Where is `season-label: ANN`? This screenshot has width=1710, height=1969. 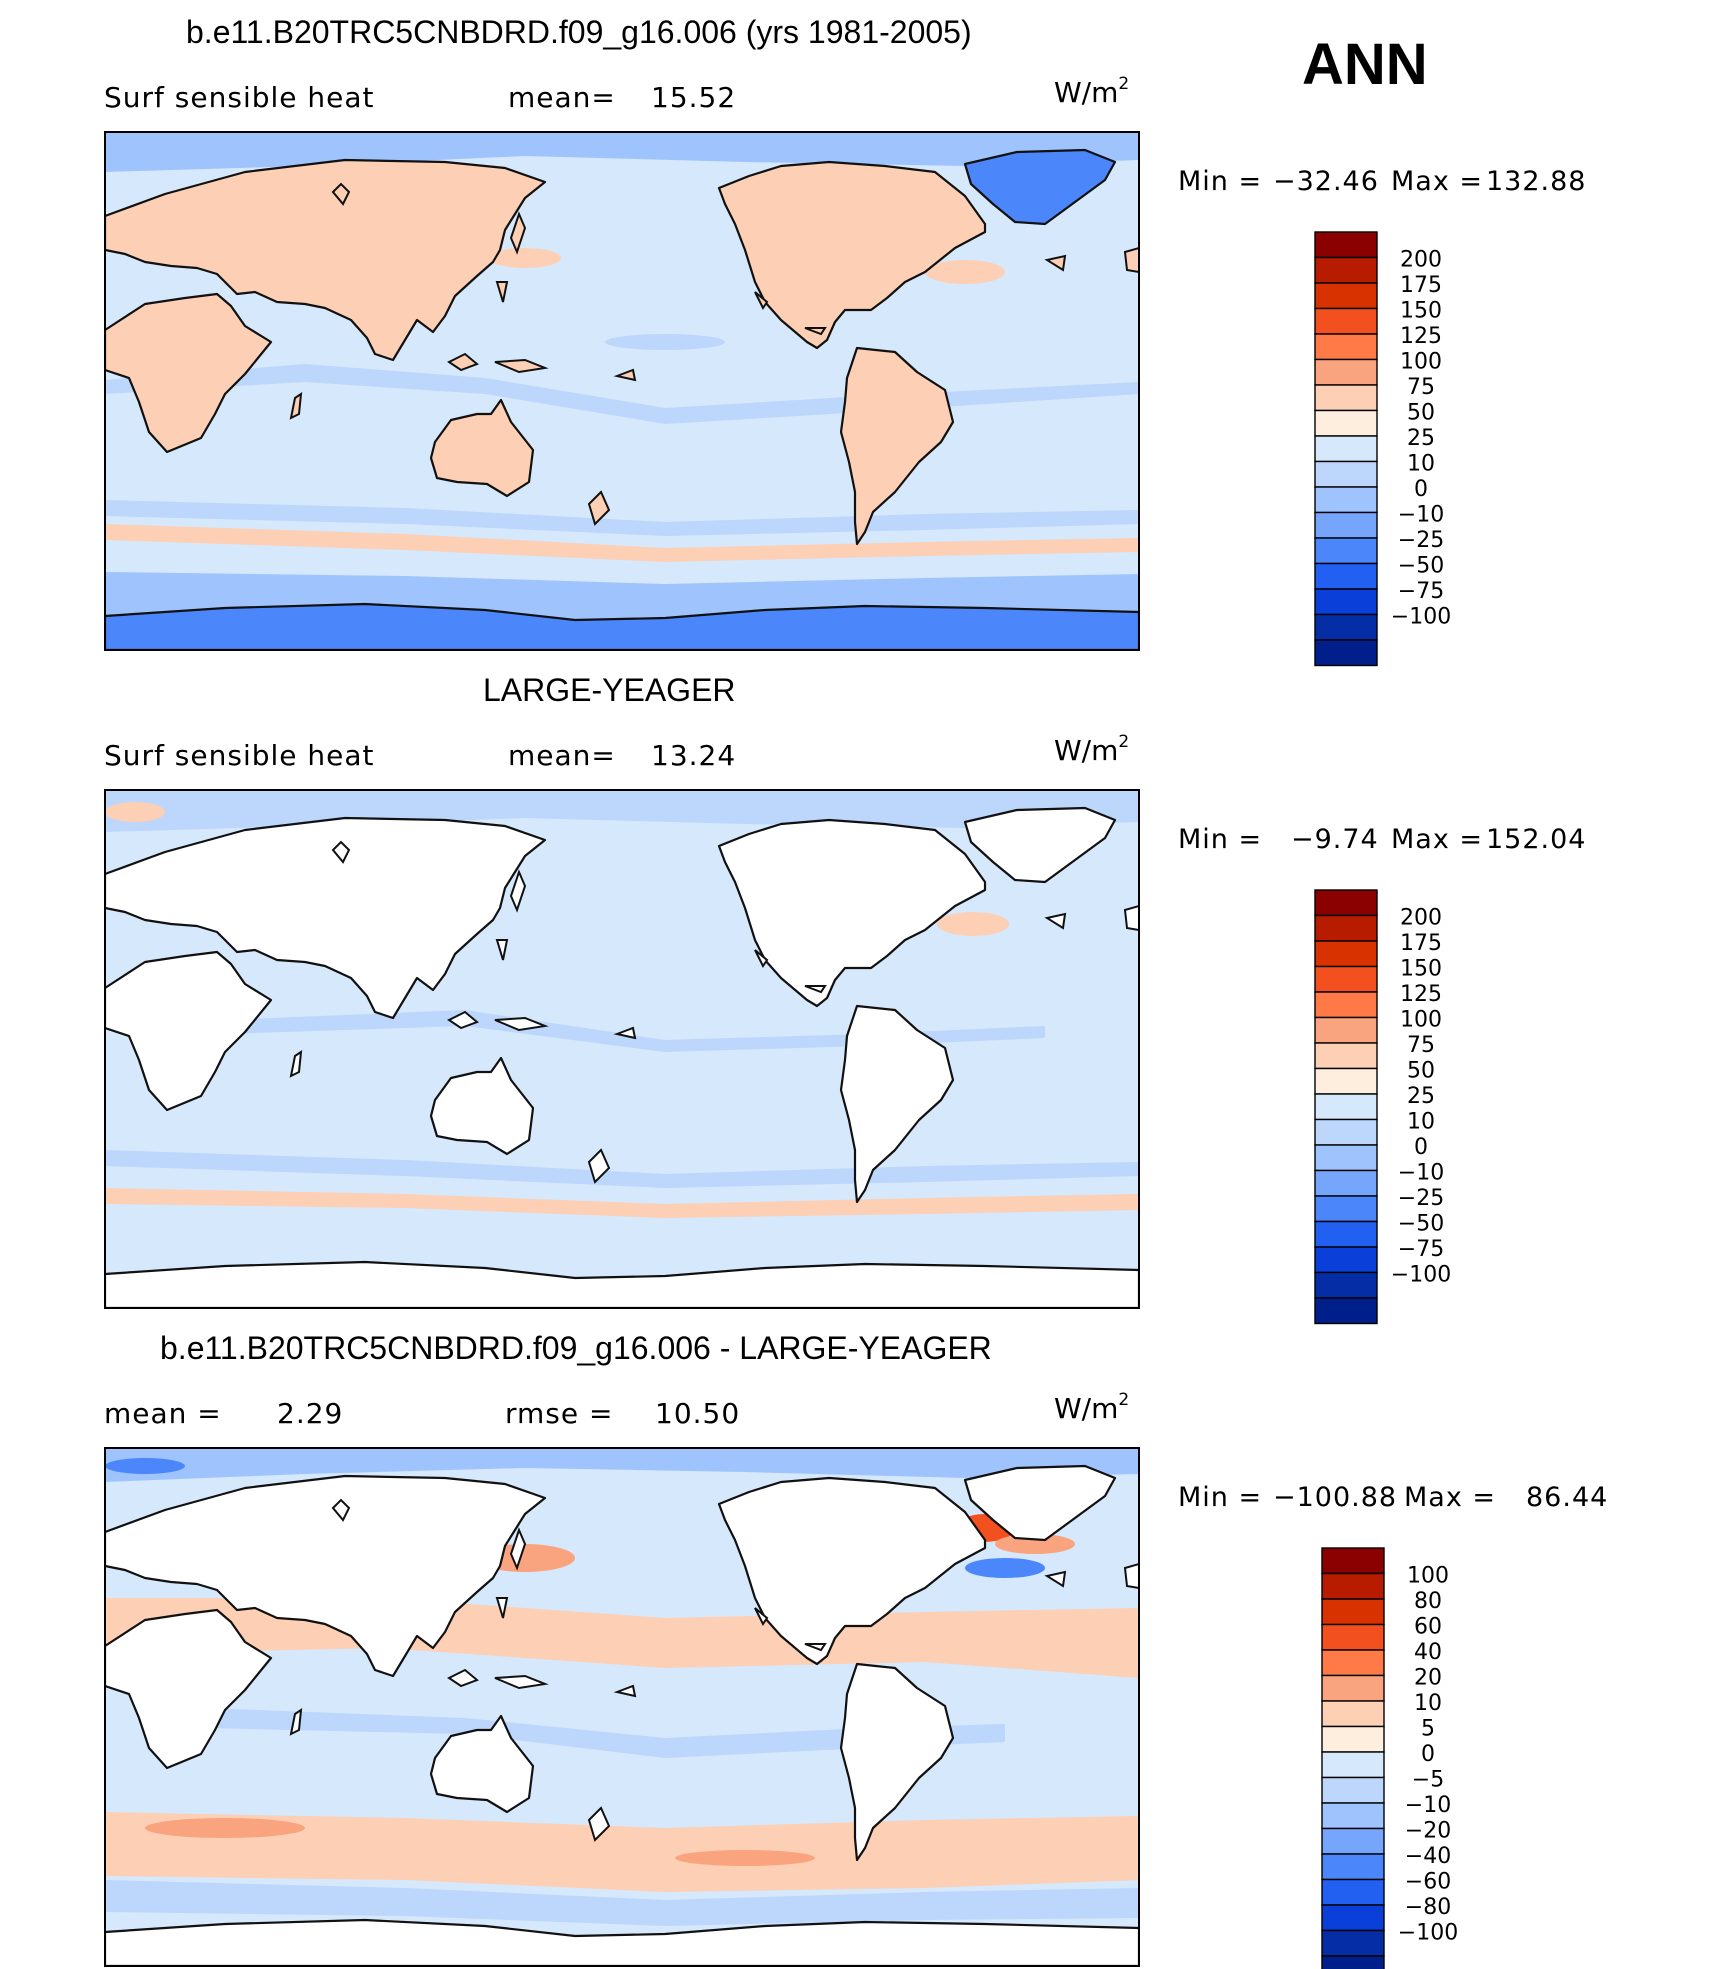
season-label: ANN is located at coordinates (1365, 64).